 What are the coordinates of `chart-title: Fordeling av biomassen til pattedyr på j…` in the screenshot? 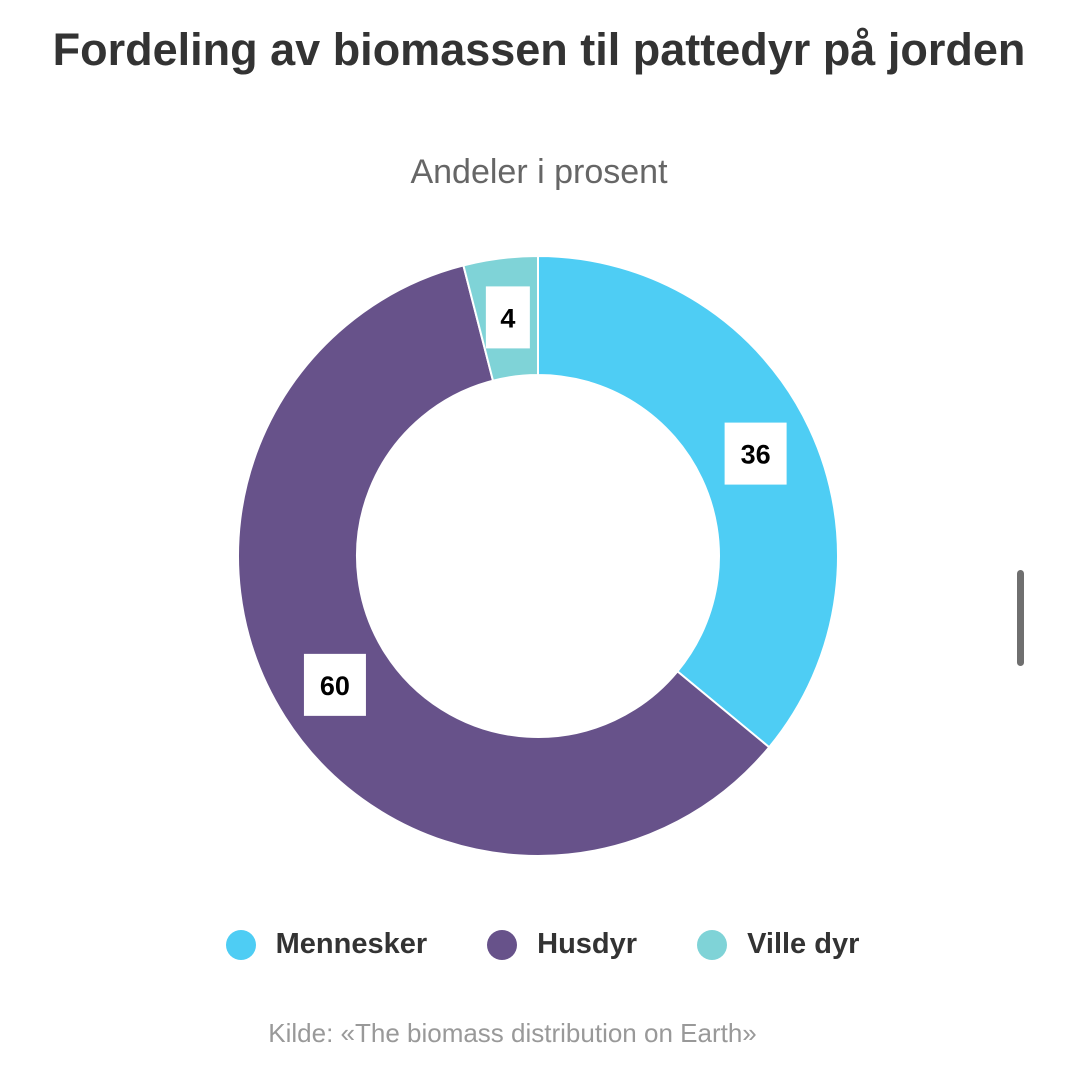 It's located at (539, 49).